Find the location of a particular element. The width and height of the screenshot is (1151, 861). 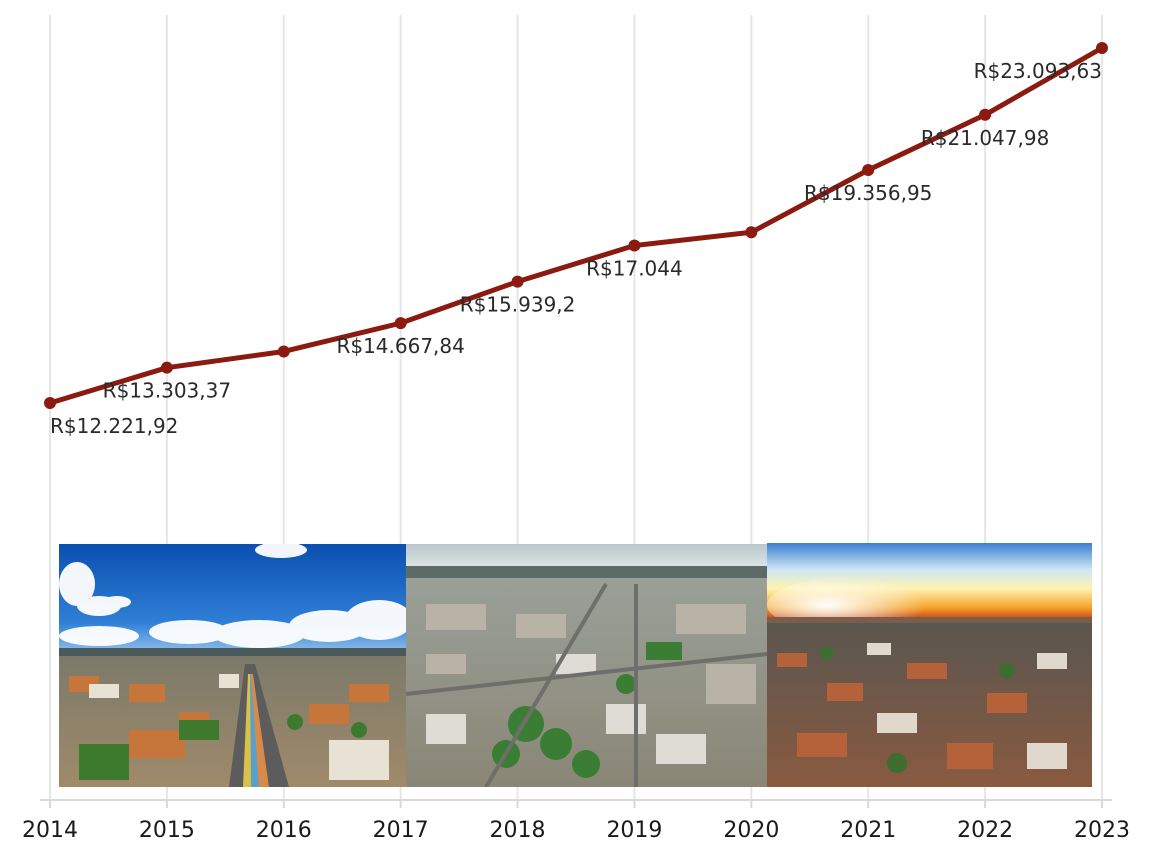

data-label: R$21.047,98 is located at coordinates (985, 138).